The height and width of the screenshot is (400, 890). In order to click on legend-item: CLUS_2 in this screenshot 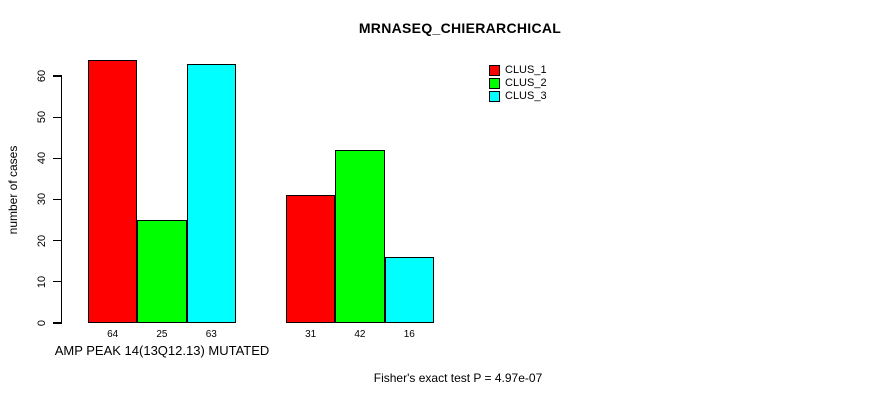, I will do `click(518, 83)`.